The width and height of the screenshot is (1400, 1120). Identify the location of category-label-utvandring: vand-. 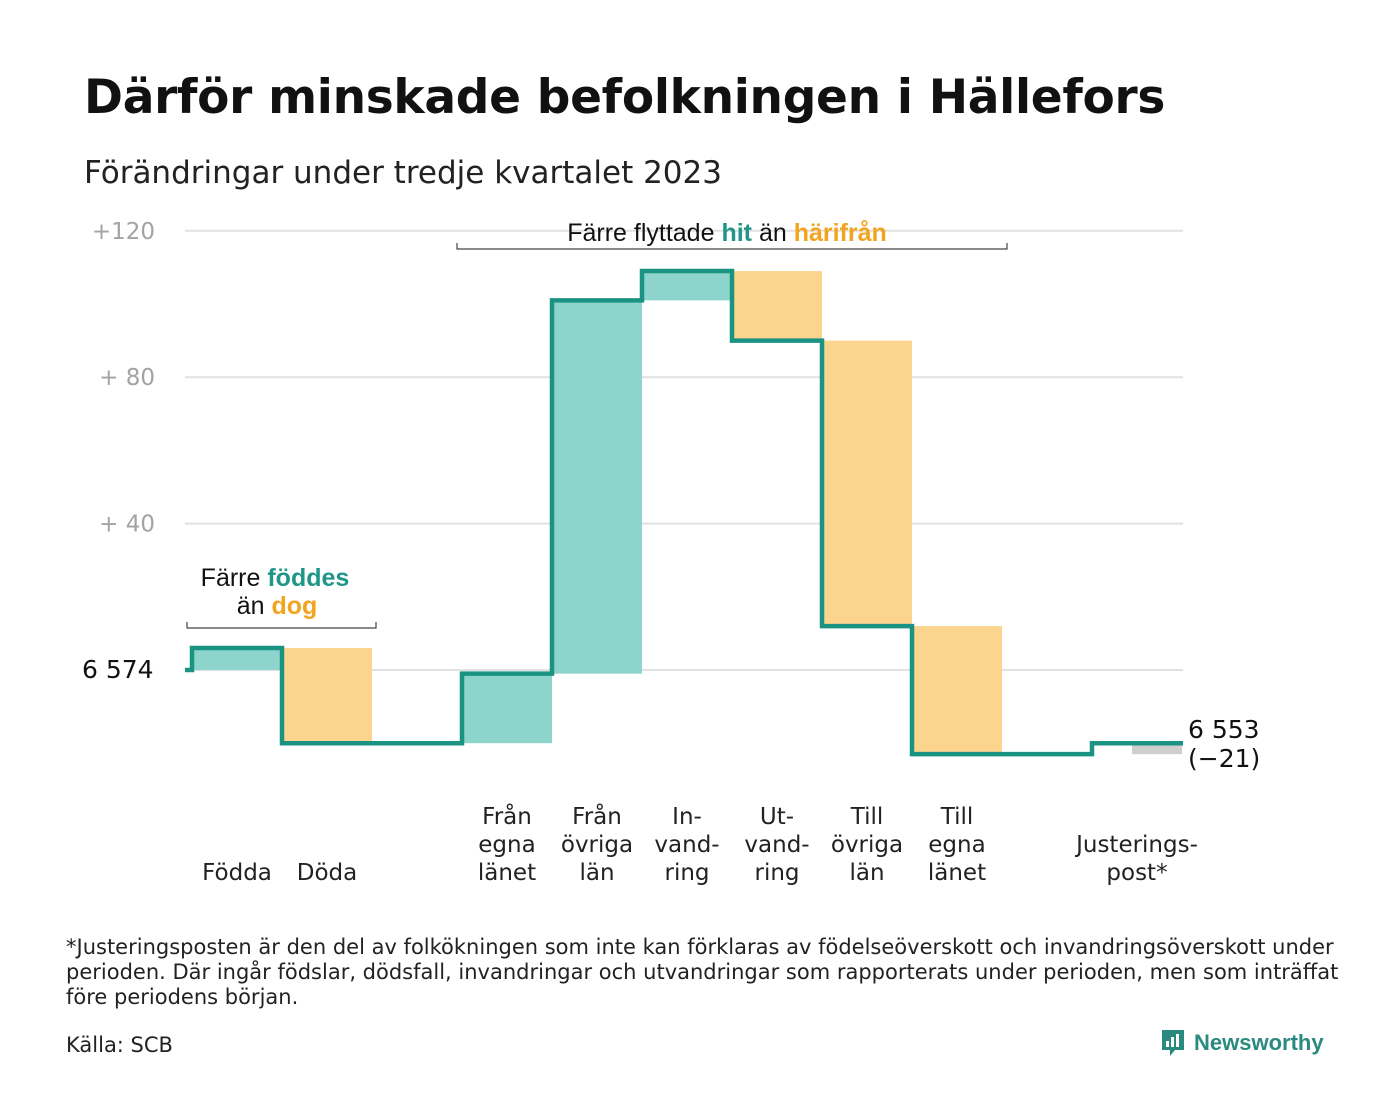
(776, 845).